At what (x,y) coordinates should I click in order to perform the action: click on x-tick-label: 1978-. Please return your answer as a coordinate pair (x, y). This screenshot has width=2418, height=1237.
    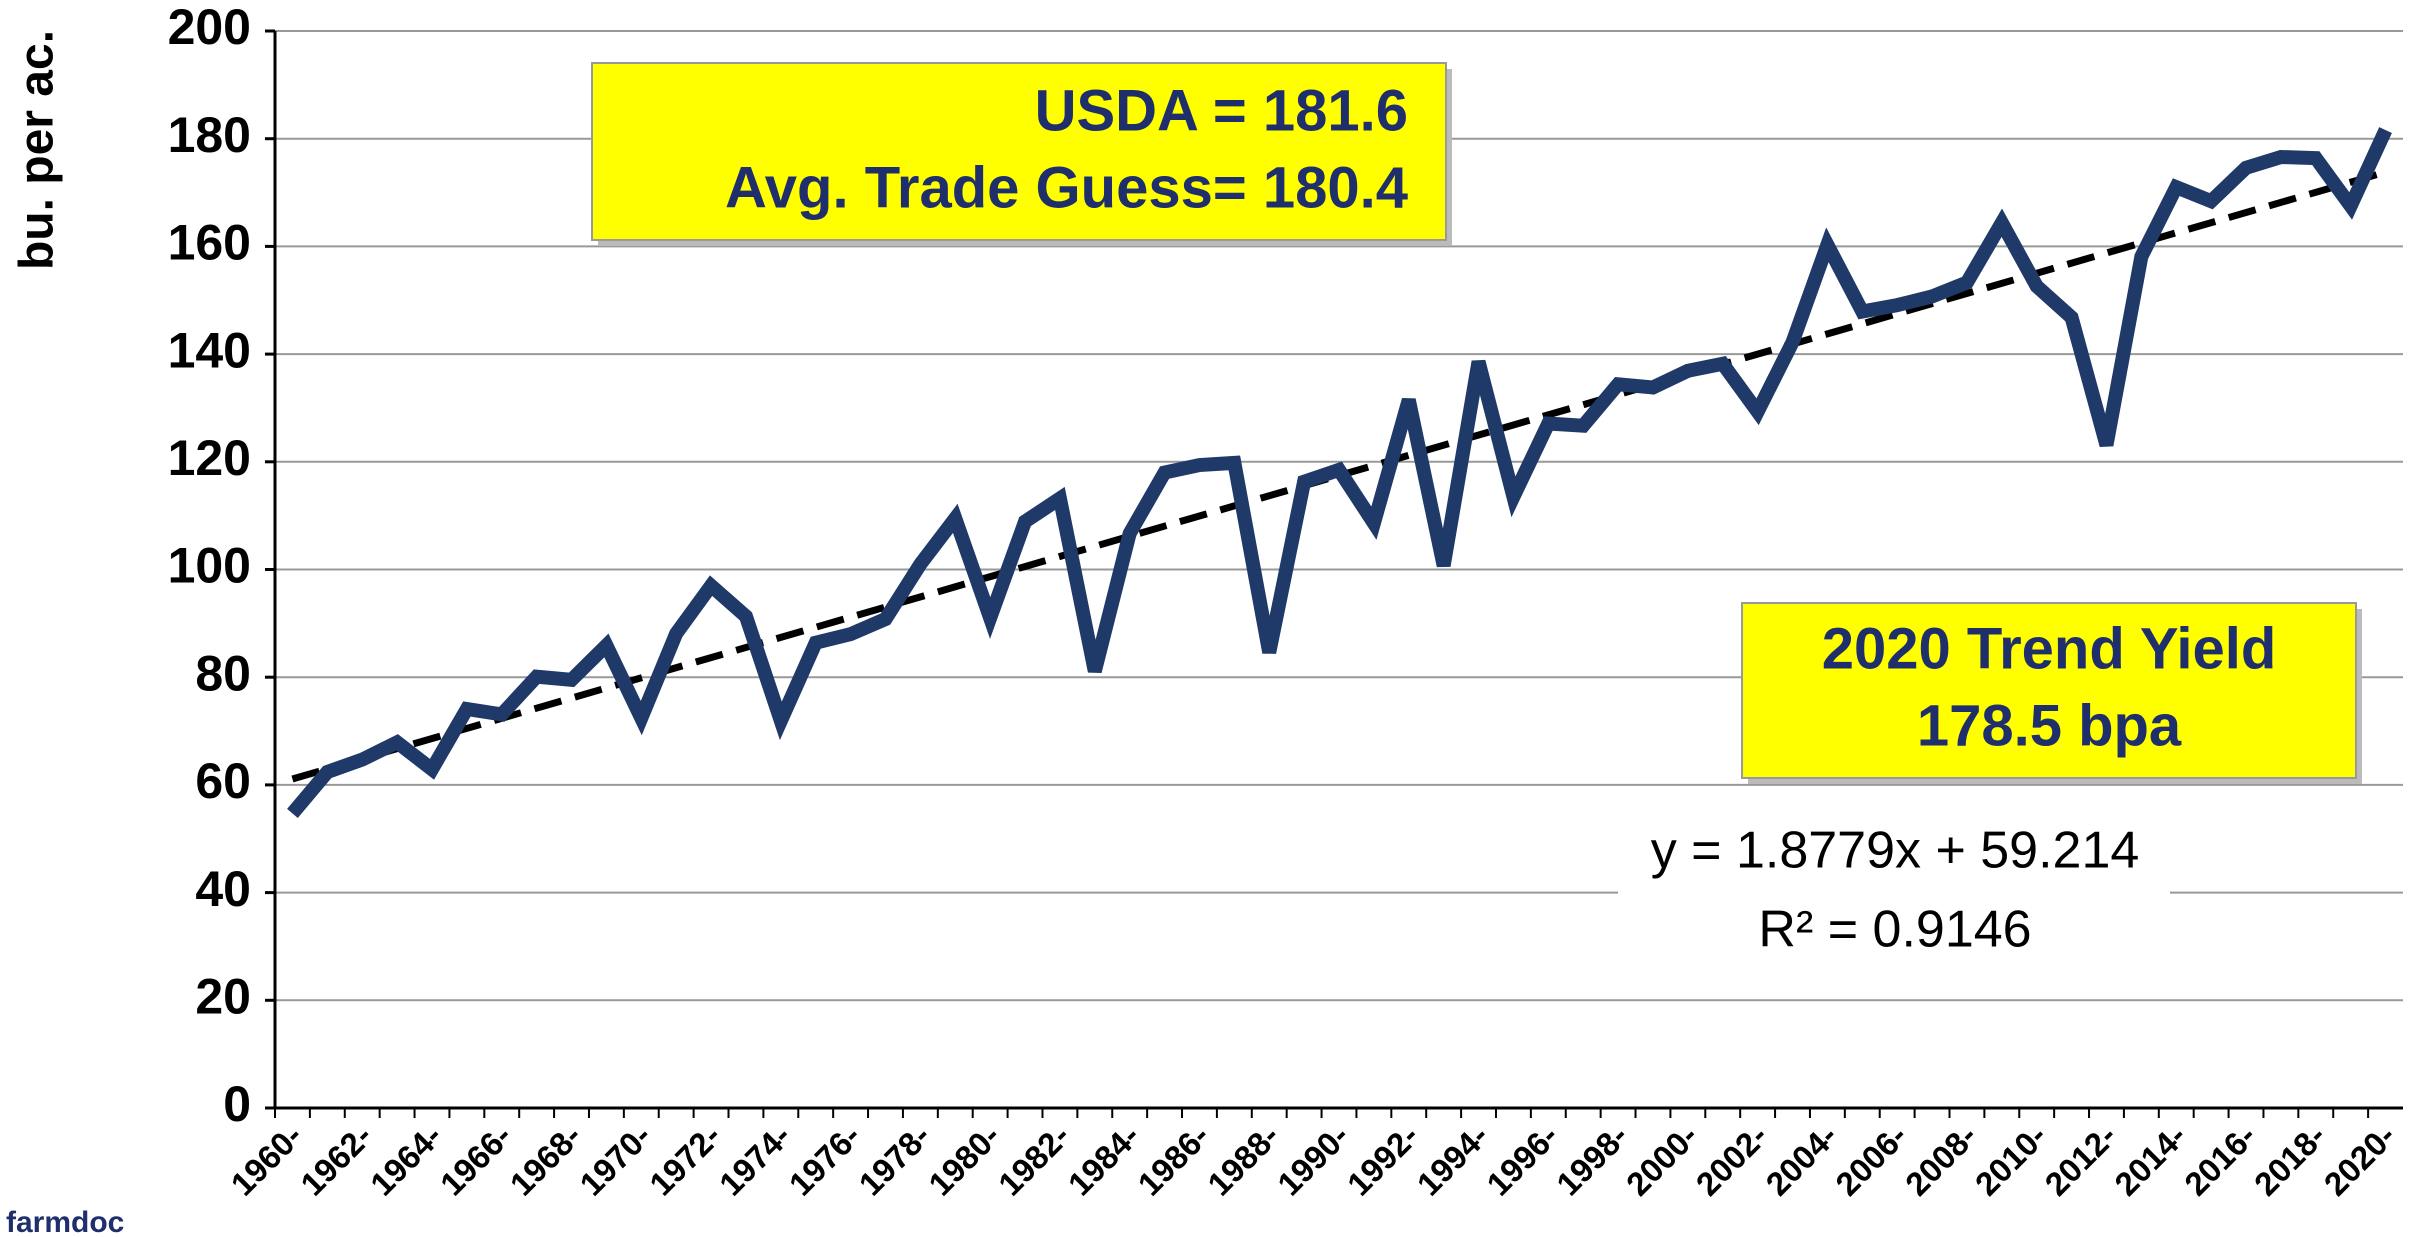
    Looking at the image, I should click on (894, 1160).